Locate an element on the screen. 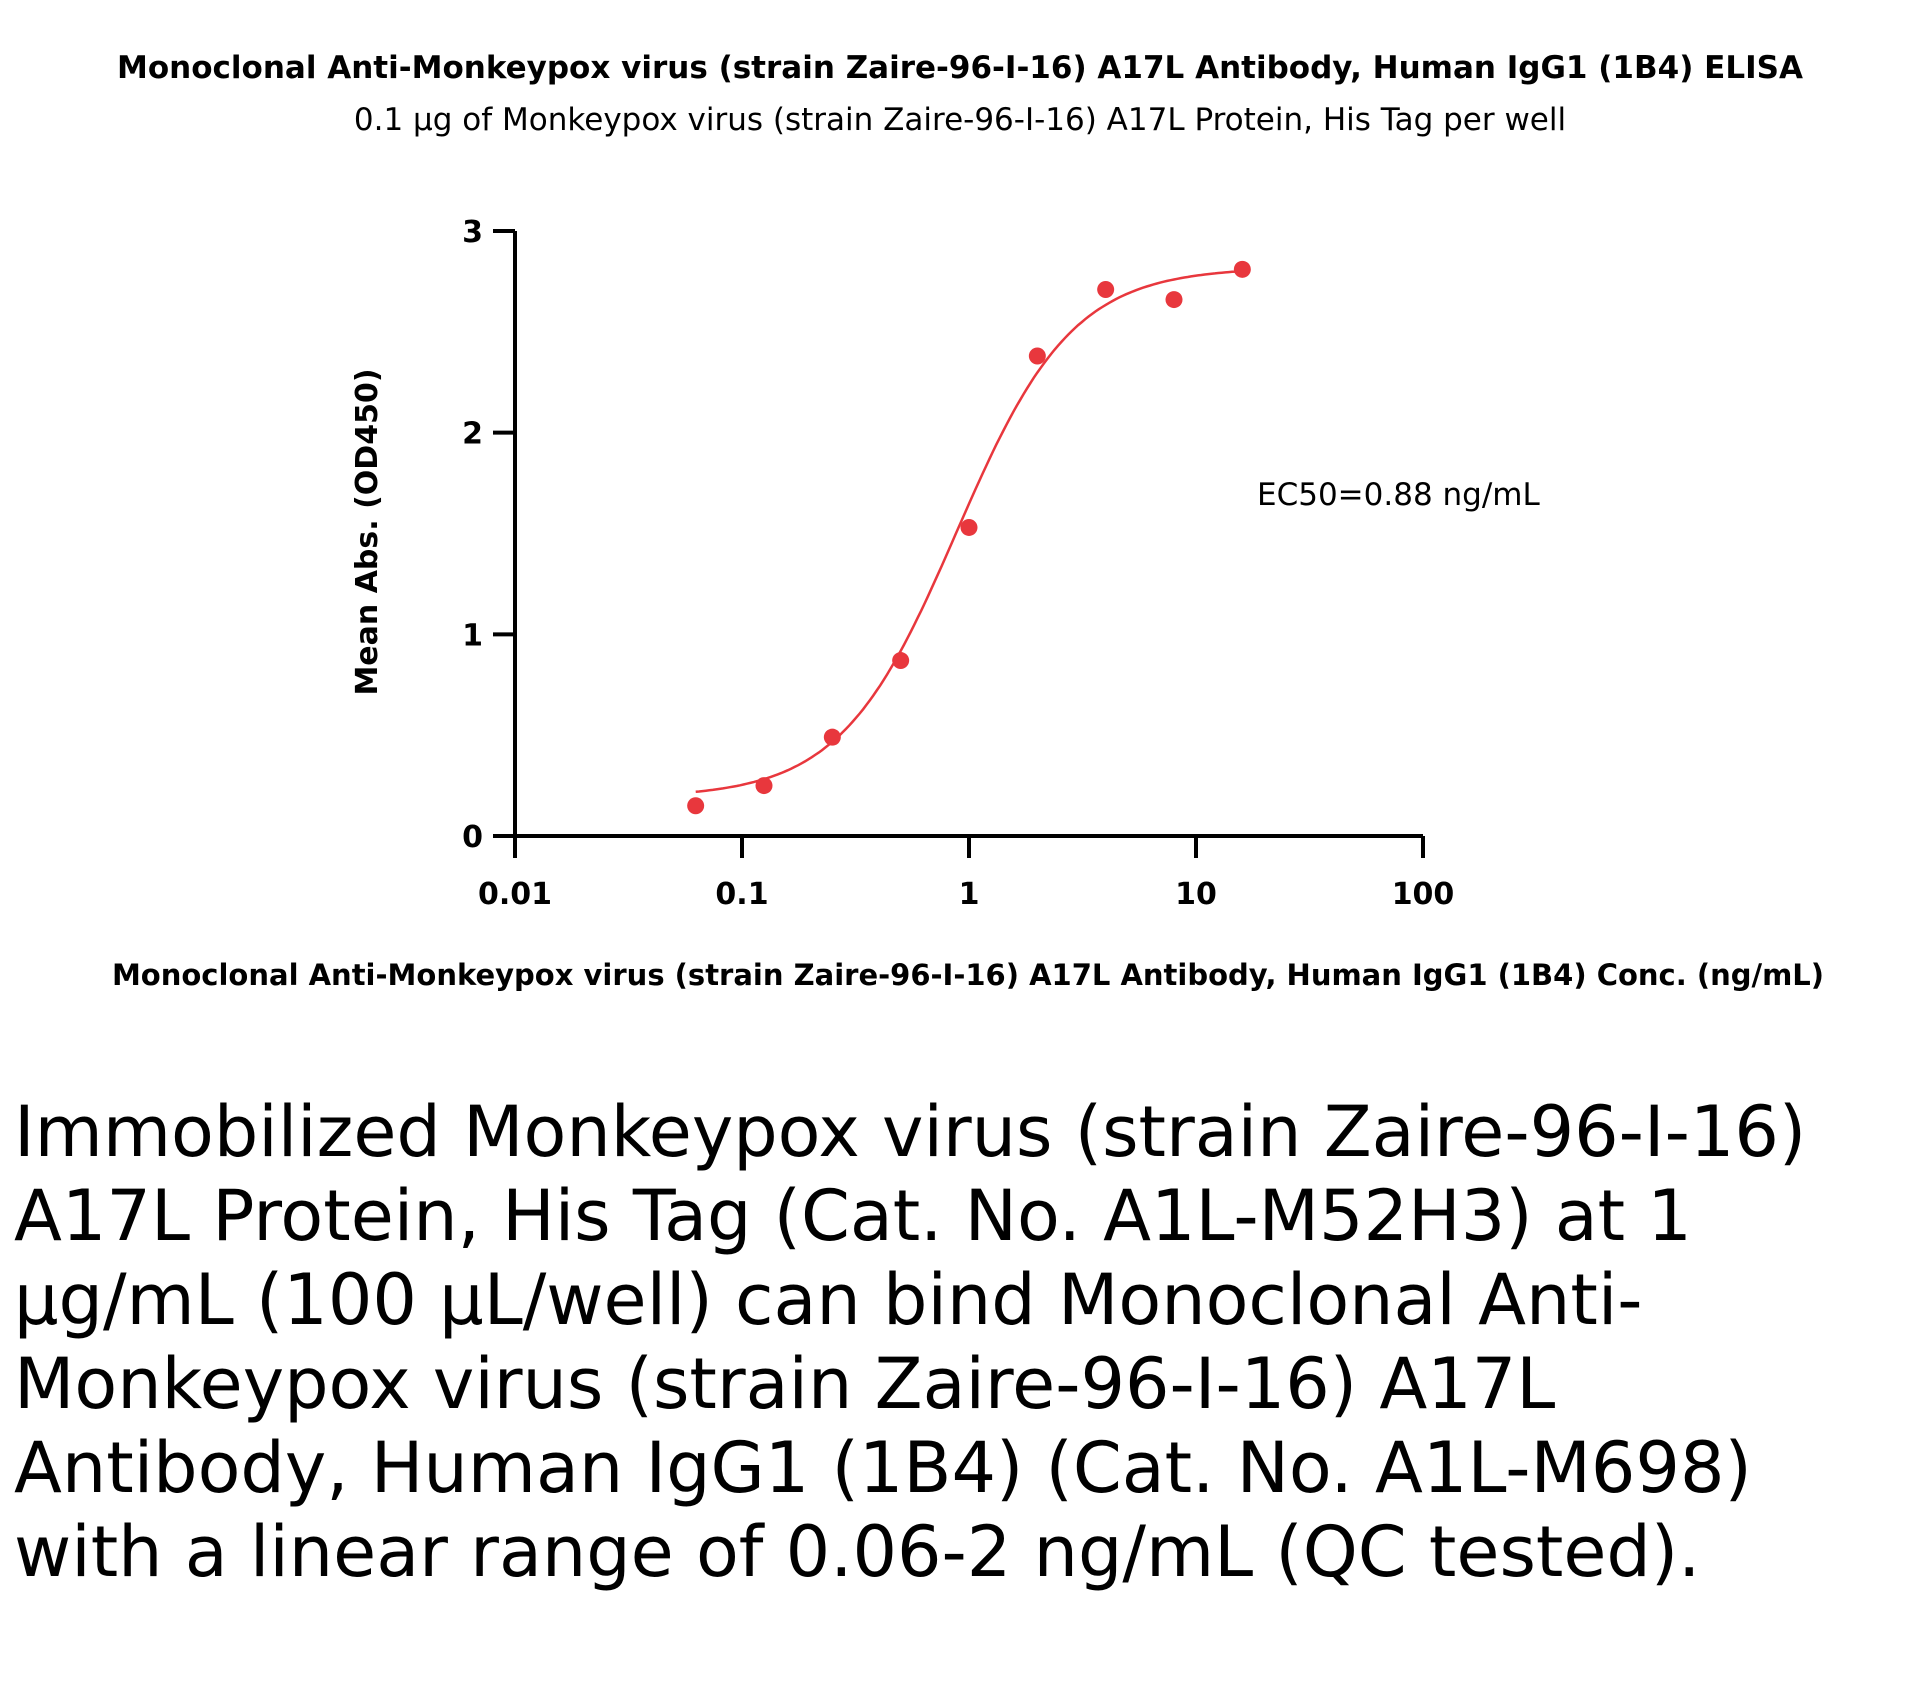 This screenshot has width=1923, height=1691. y-axis-label: Mean Abs. (OD450) is located at coordinates (367, 531).